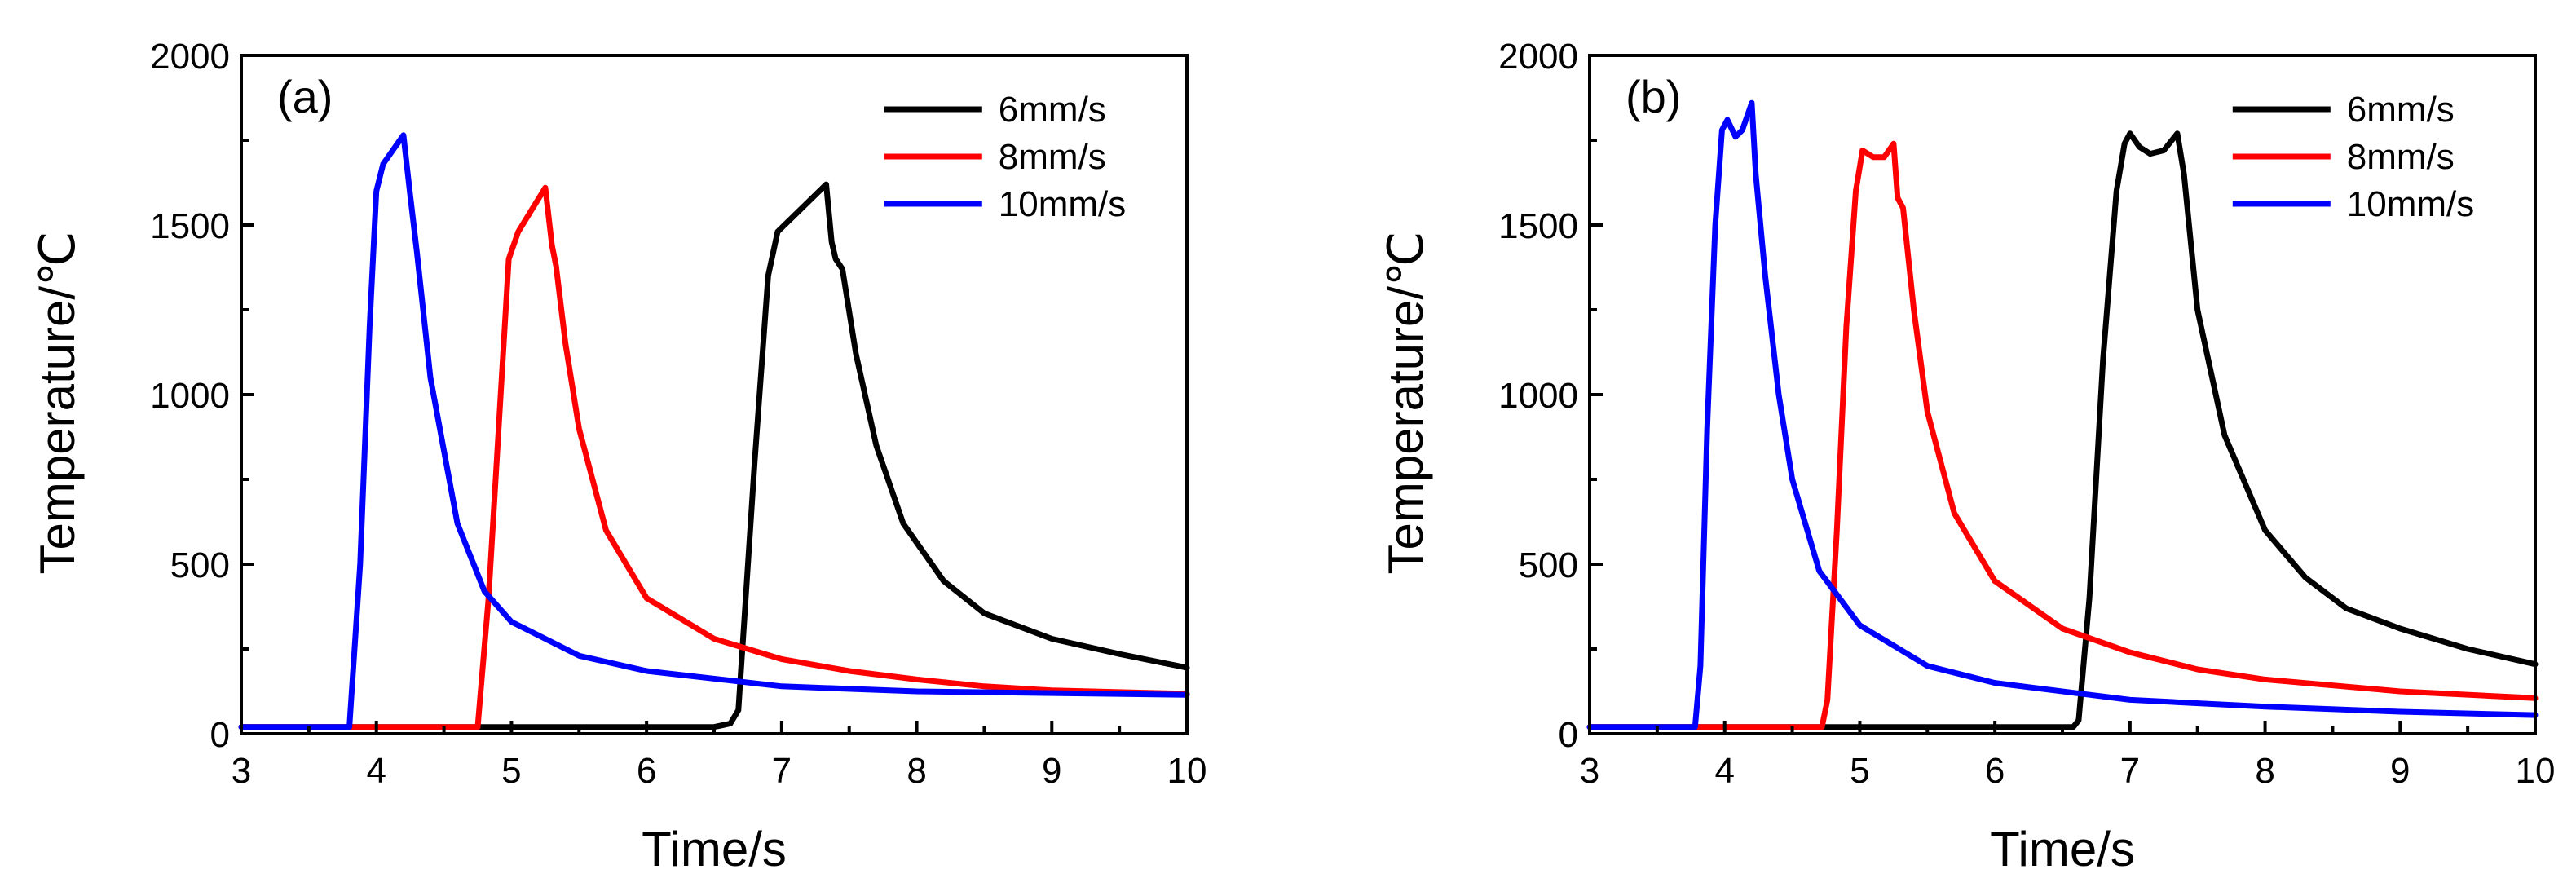 This screenshot has width=2576, height=896. I want to click on panel-label: (a), so click(305, 96).